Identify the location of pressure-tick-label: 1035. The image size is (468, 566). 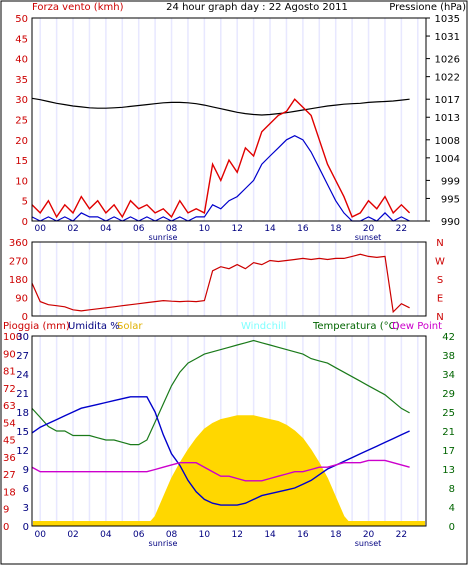
(447, 19).